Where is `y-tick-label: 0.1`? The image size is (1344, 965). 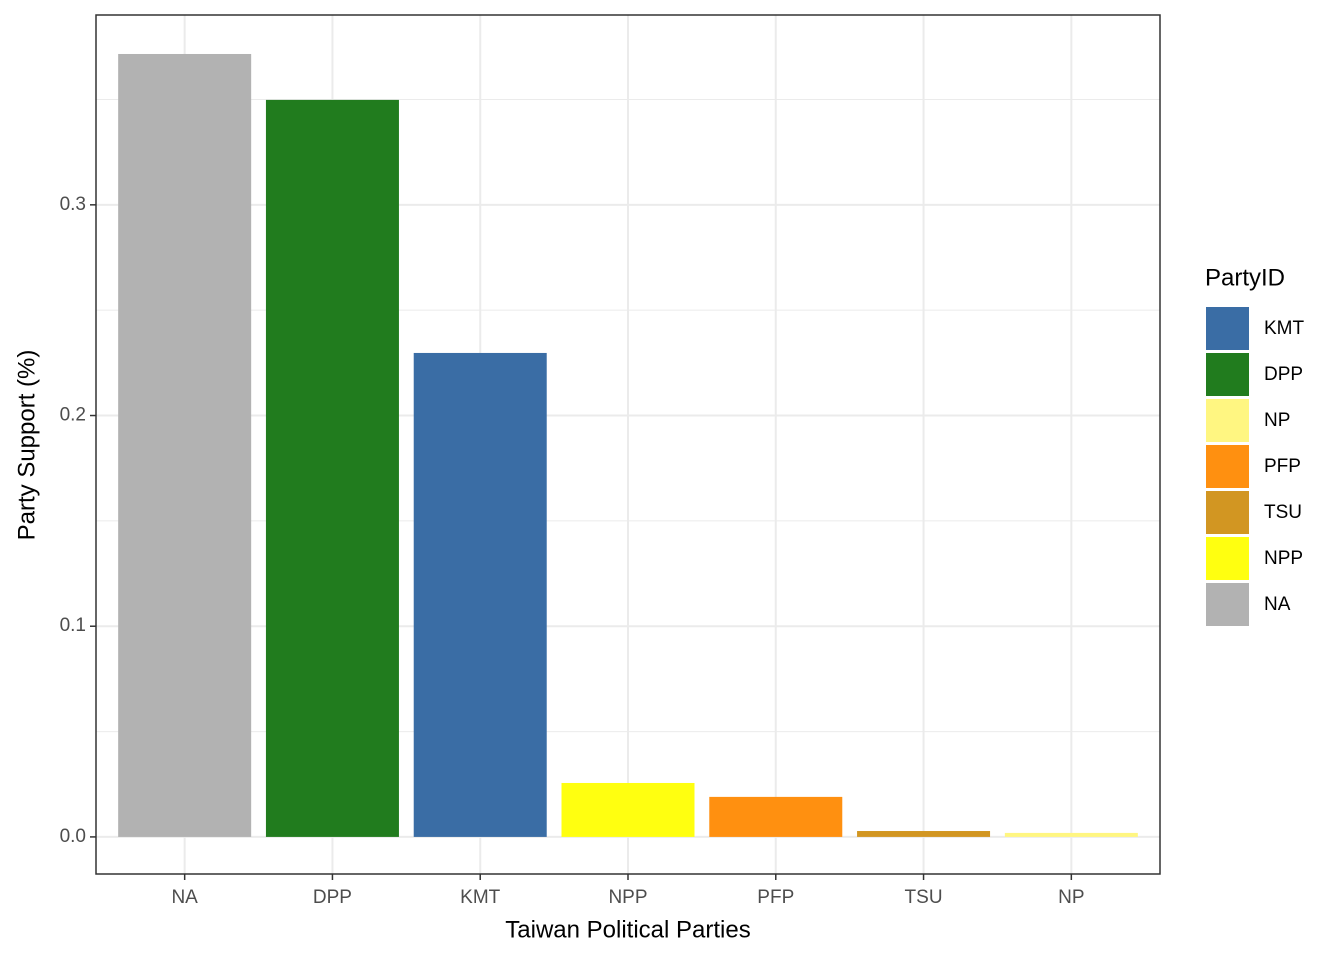 y-tick-label: 0.1 is located at coordinates (73, 625).